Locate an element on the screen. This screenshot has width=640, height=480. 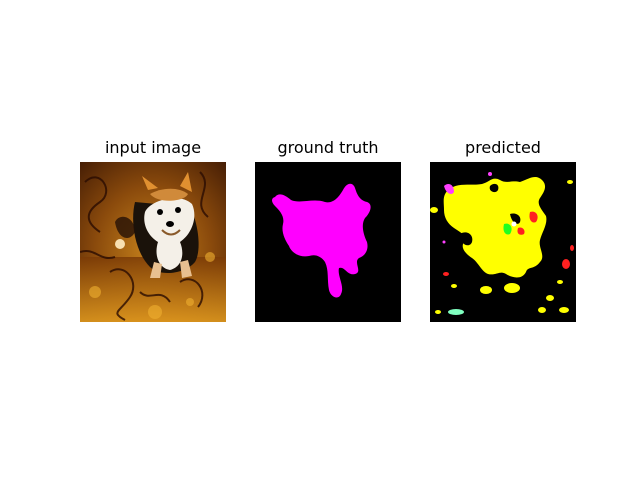
predicted-mask is located at coordinates (503, 242).